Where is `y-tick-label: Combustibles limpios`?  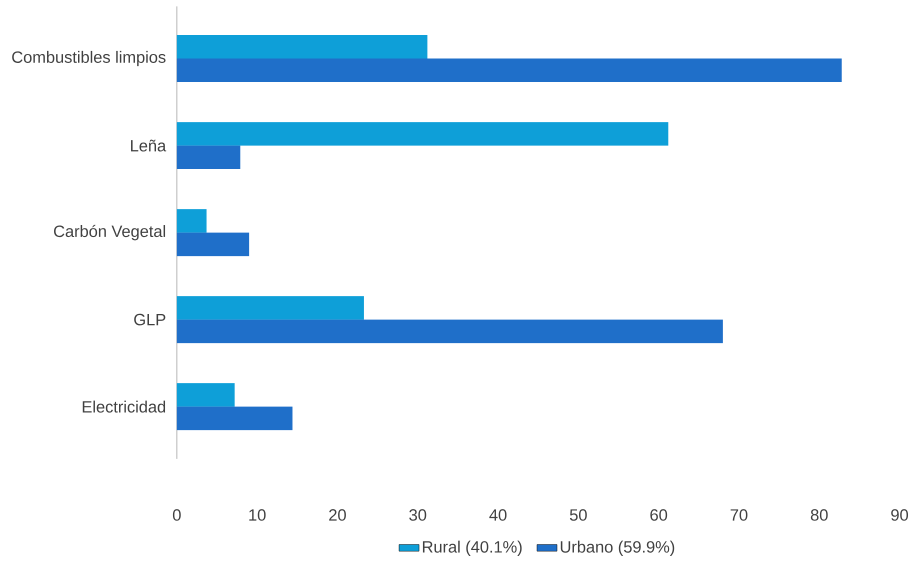
y-tick-label: Combustibles limpios is located at coordinates (89, 58).